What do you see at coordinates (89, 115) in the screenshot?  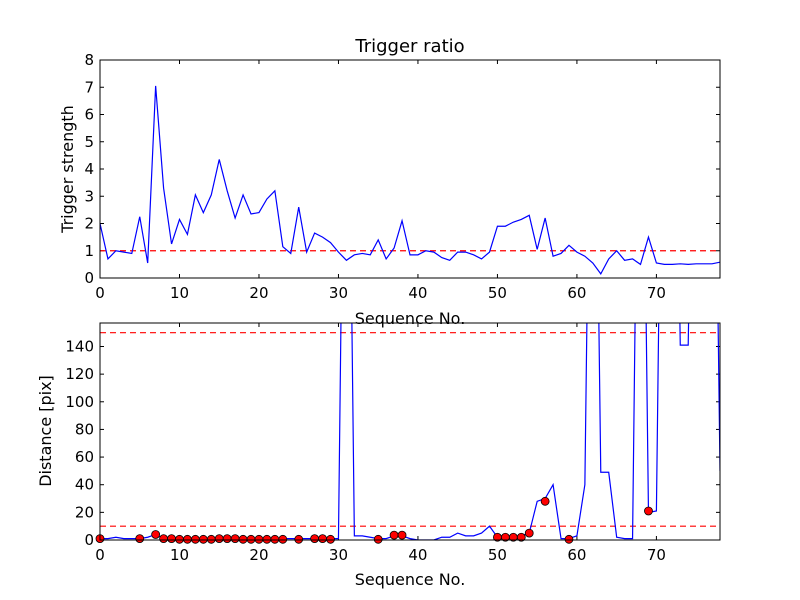 I see `top-y-tick-label: 6` at bounding box center [89, 115].